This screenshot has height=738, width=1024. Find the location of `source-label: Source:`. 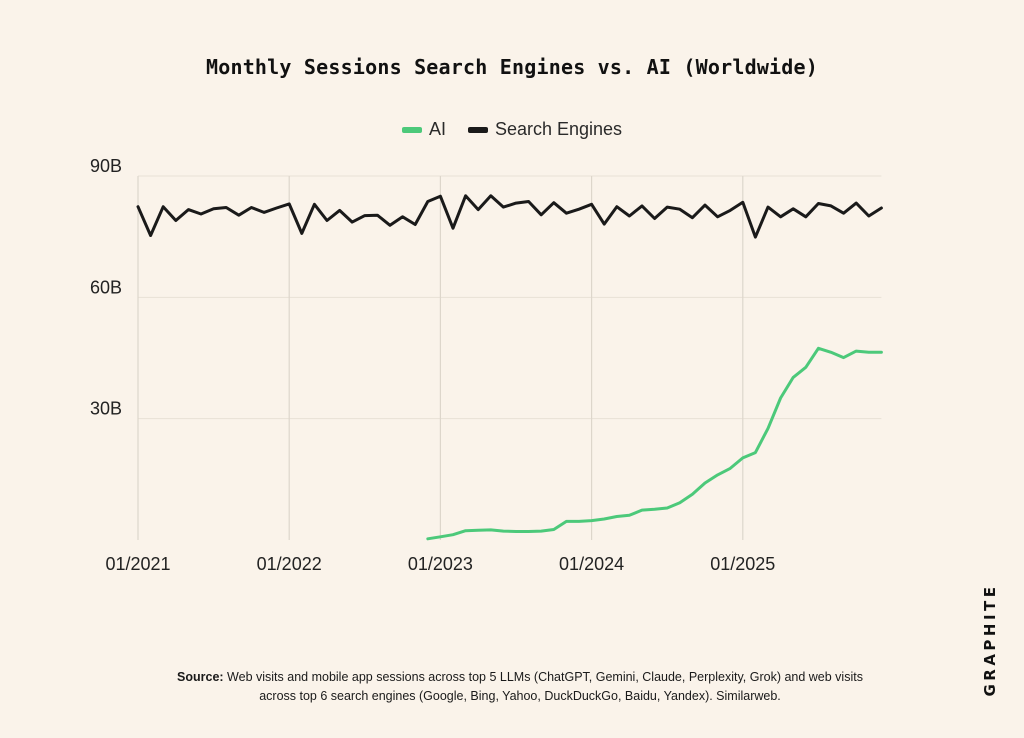

source-label: Source: is located at coordinates (200, 677).